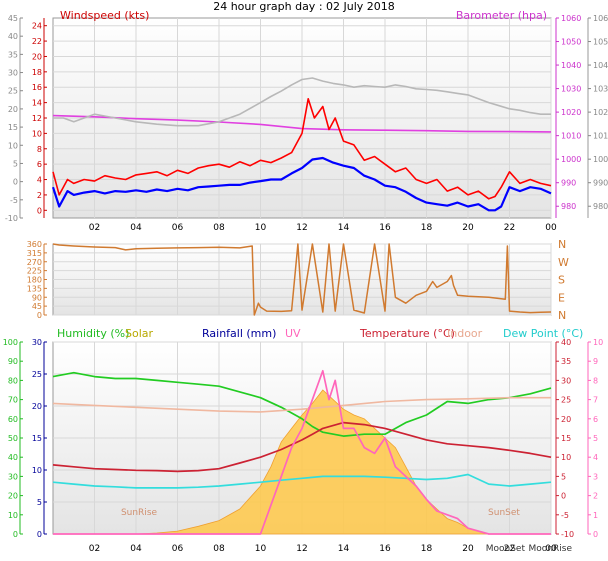 The image size is (608, 561). Describe the element at coordinates (13, 380) in the screenshot. I see `humidity-tick-label: 80` at that location.